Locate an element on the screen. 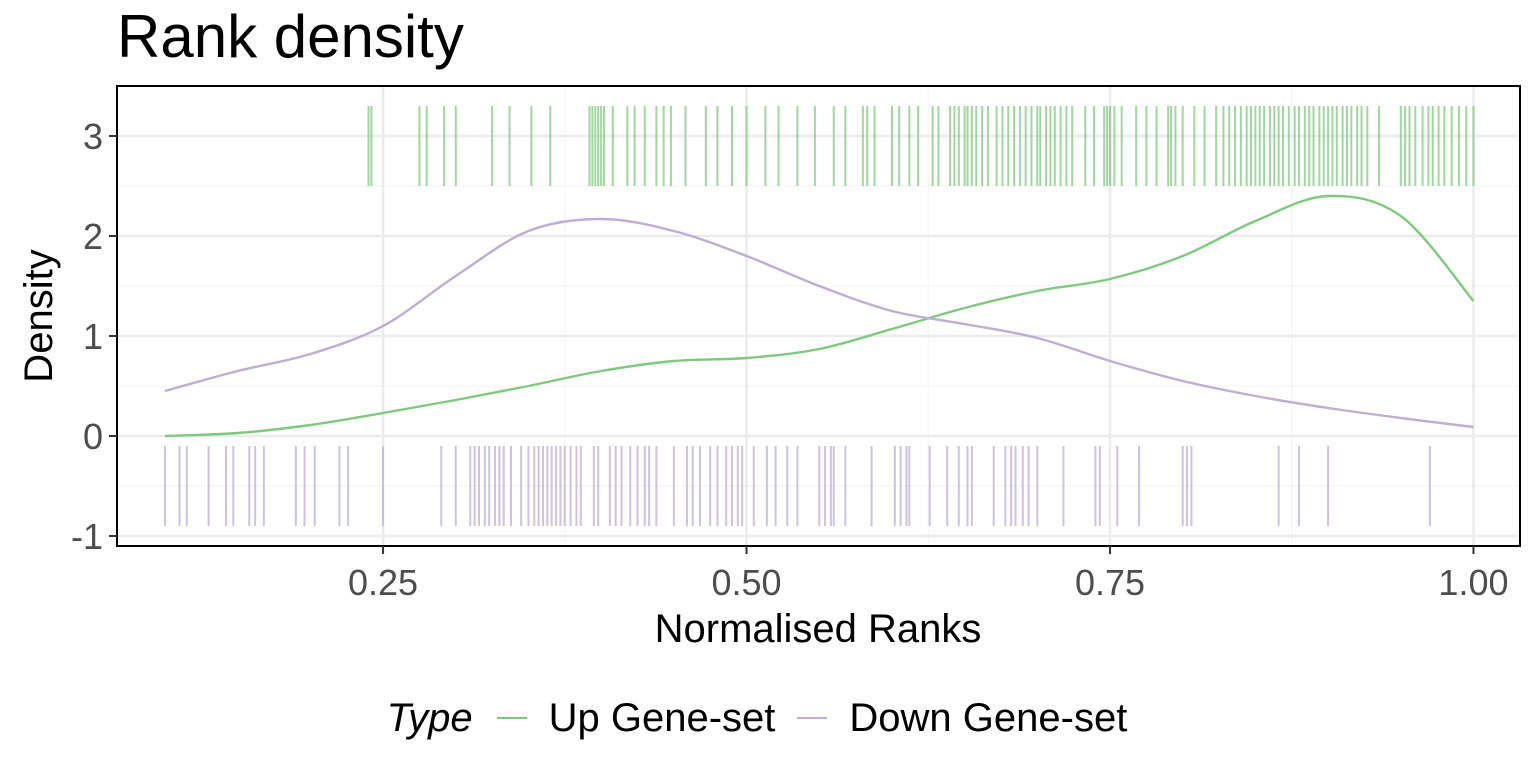 This screenshot has width=1536, height=768. legend-key-down is located at coordinates (812, 718).